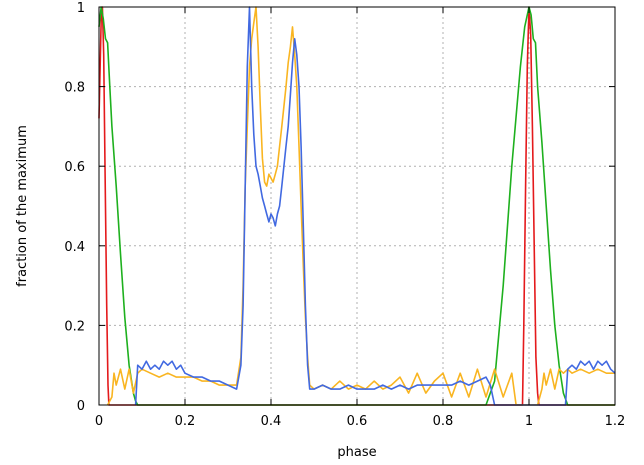 This screenshot has height=465, width=644. I want to click on x-tick-label: 1, so click(529, 421).